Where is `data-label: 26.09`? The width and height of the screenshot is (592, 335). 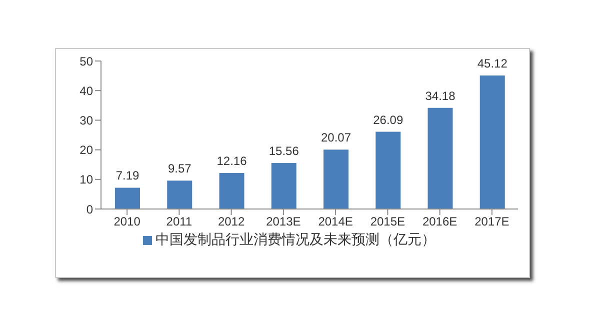
data-label: 26.09 is located at coordinates (388, 119).